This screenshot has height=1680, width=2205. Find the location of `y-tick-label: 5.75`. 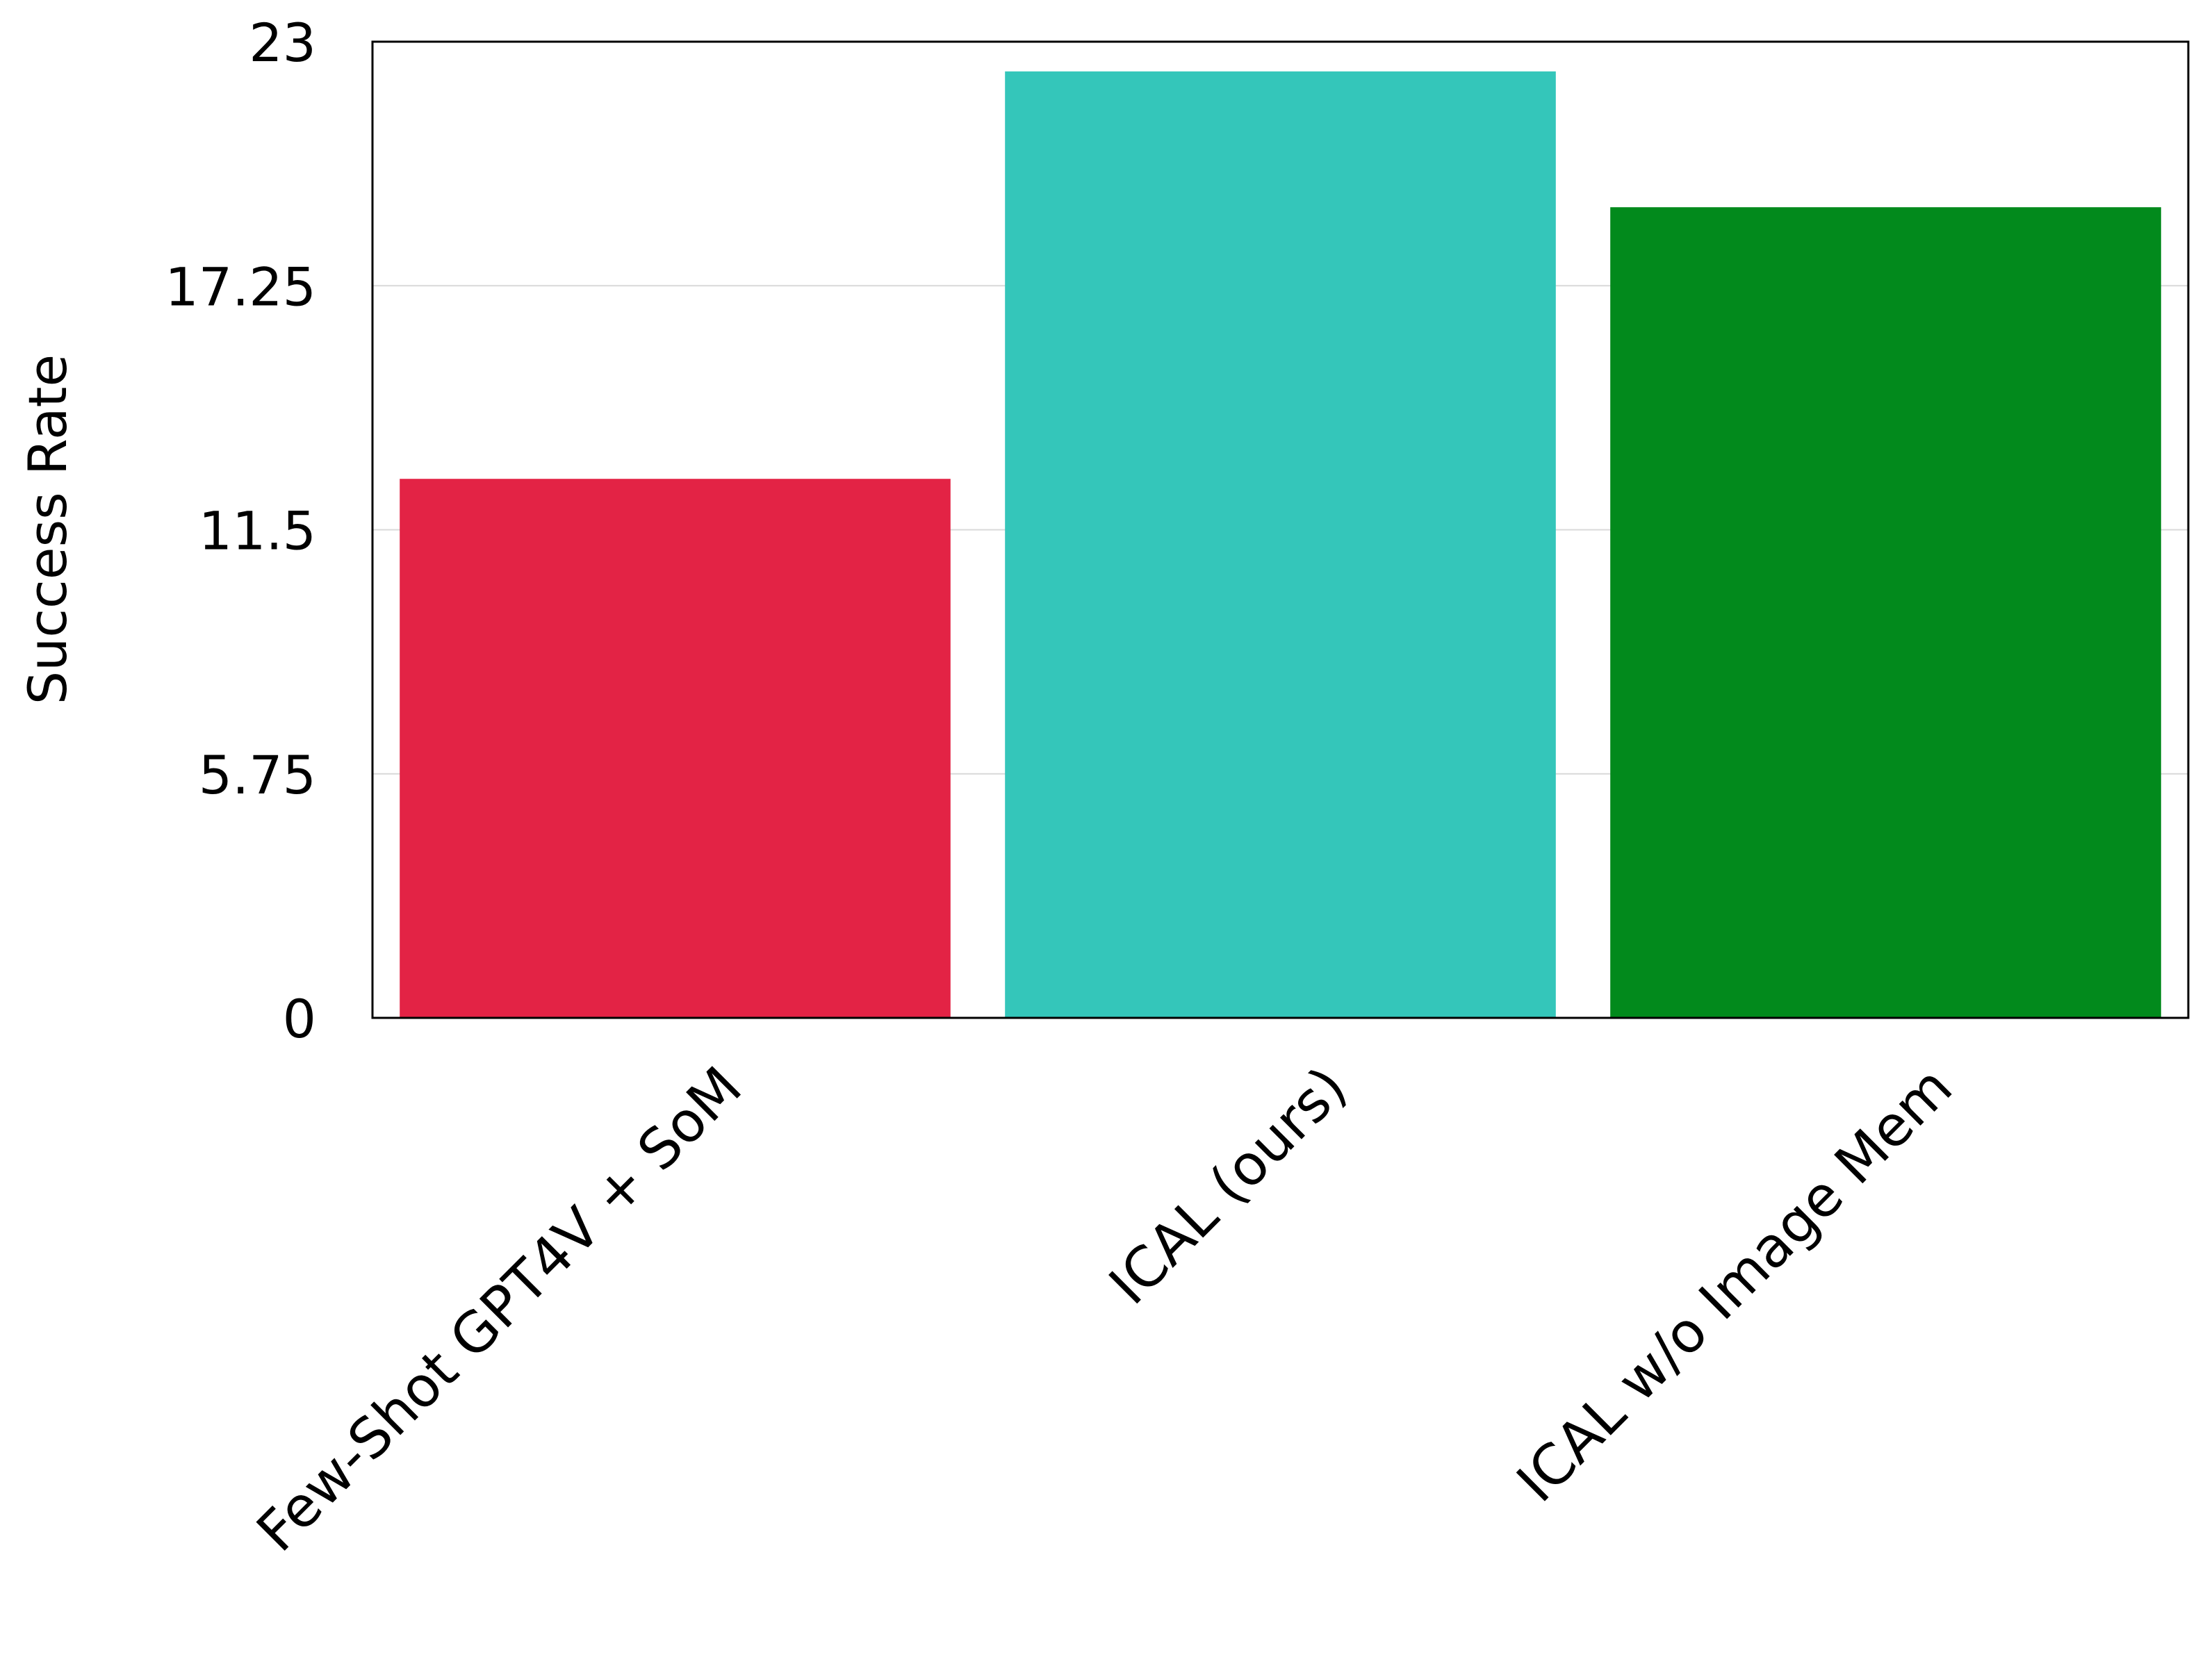

y-tick-label: 5.75 is located at coordinates (257, 775).